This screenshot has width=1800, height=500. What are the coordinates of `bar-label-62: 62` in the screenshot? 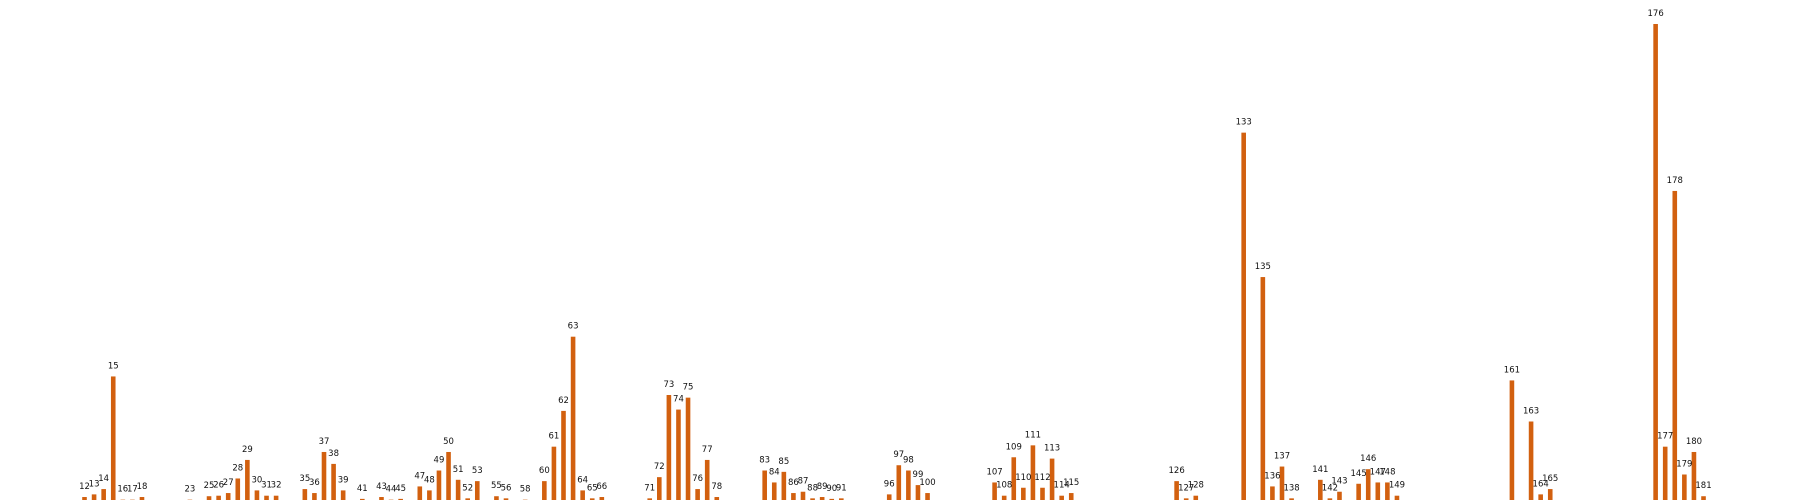 It's located at (563, 401).